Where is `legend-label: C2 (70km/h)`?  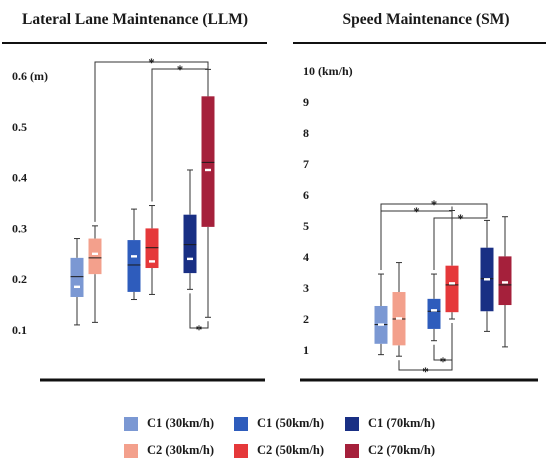 legend-label: C2 (70km/h) is located at coordinates (402, 450).